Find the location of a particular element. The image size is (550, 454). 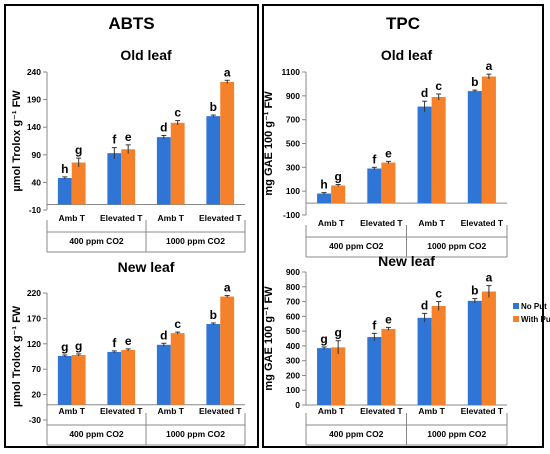

significance-label: h is located at coordinates (323, 185).